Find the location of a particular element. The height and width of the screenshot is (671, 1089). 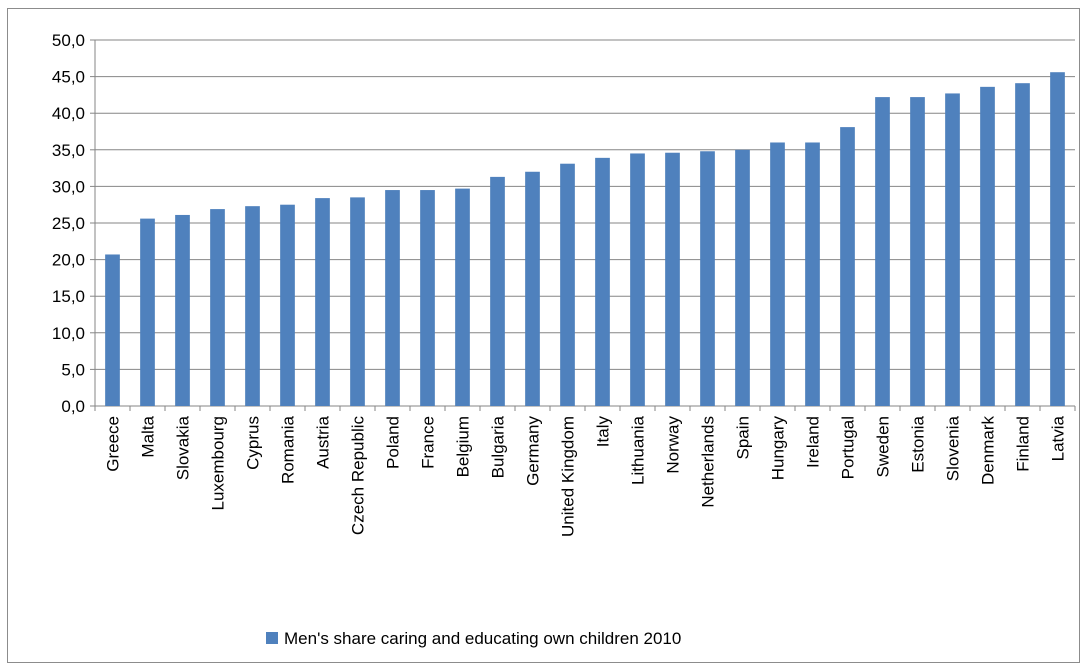

x-category-label: Portugal is located at coordinates (848, 447).